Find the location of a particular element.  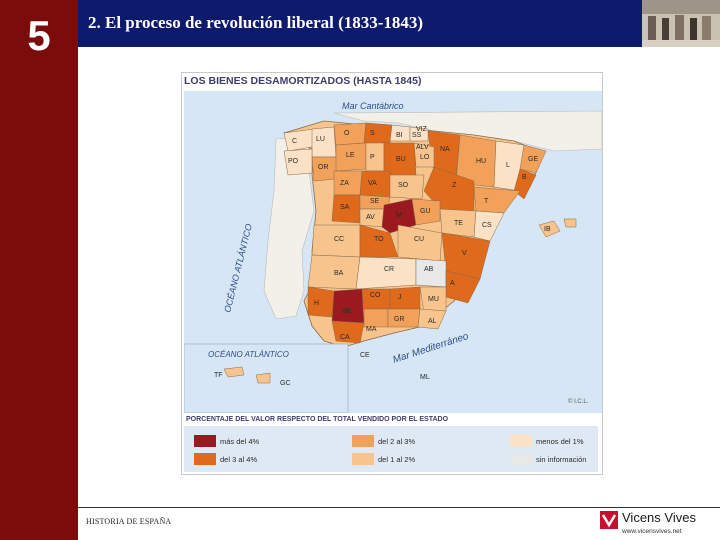

code-co: CO is located at coordinates (375, 295).